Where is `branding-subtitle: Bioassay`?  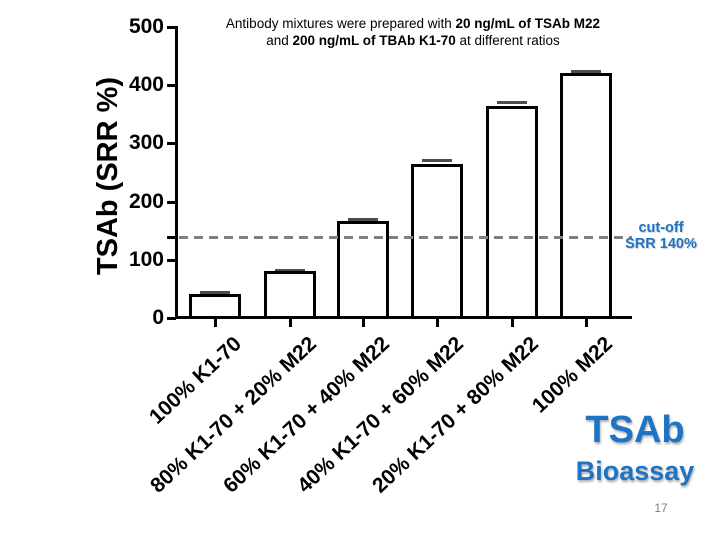
branding-subtitle: Bioassay is located at coordinates (635, 471).